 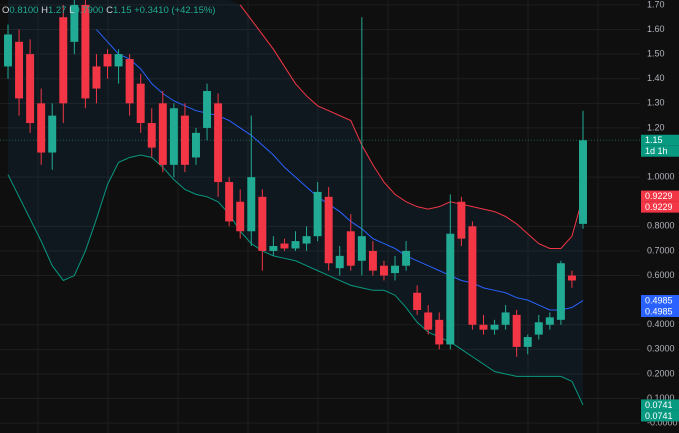 I want to click on y-tick-label: 0.4000, so click(x=661, y=324).